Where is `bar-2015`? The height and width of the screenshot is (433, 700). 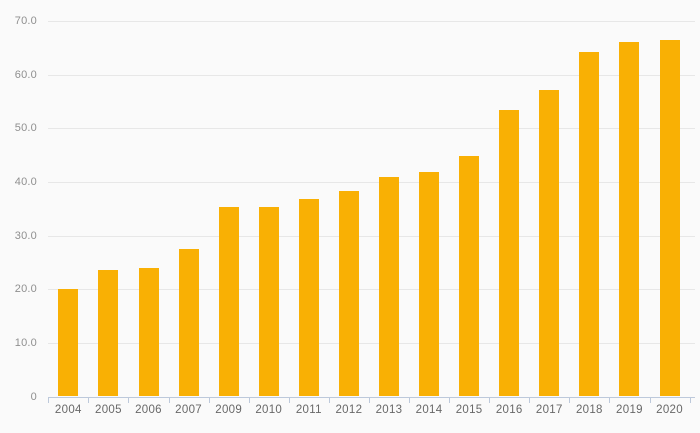
bar-2015 is located at coordinates (469, 276).